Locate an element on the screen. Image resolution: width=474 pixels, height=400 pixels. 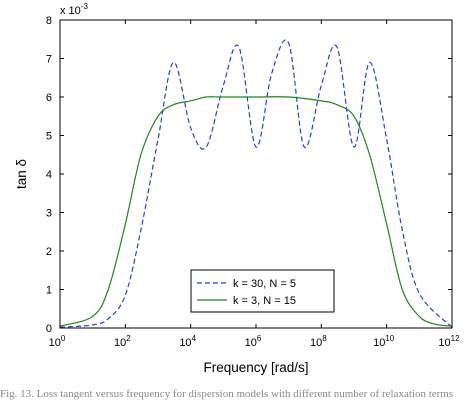
x-axis-label: Frequency [rad/s] is located at coordinates (255, 367).